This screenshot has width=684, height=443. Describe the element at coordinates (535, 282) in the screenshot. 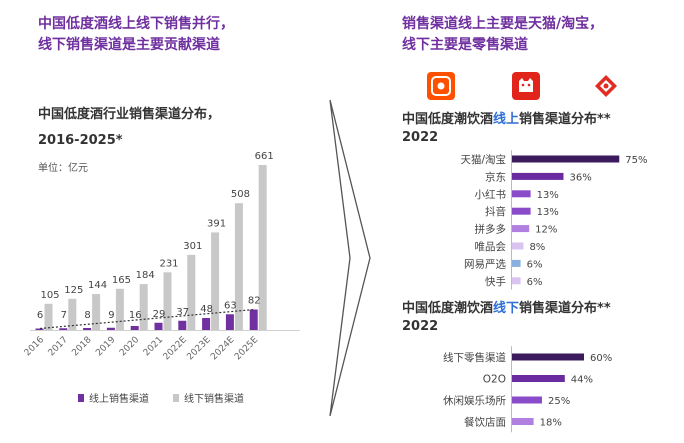

I see `online-value-label: 6%` at that location.